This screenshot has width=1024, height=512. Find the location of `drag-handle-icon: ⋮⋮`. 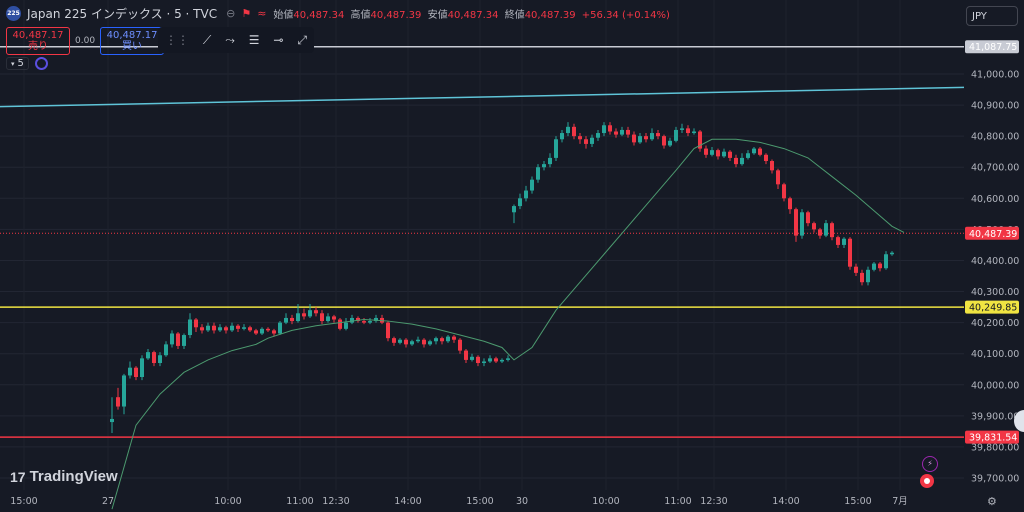

drag-handle-icon: ⋮⋮ is located at coordinates (176, 40).